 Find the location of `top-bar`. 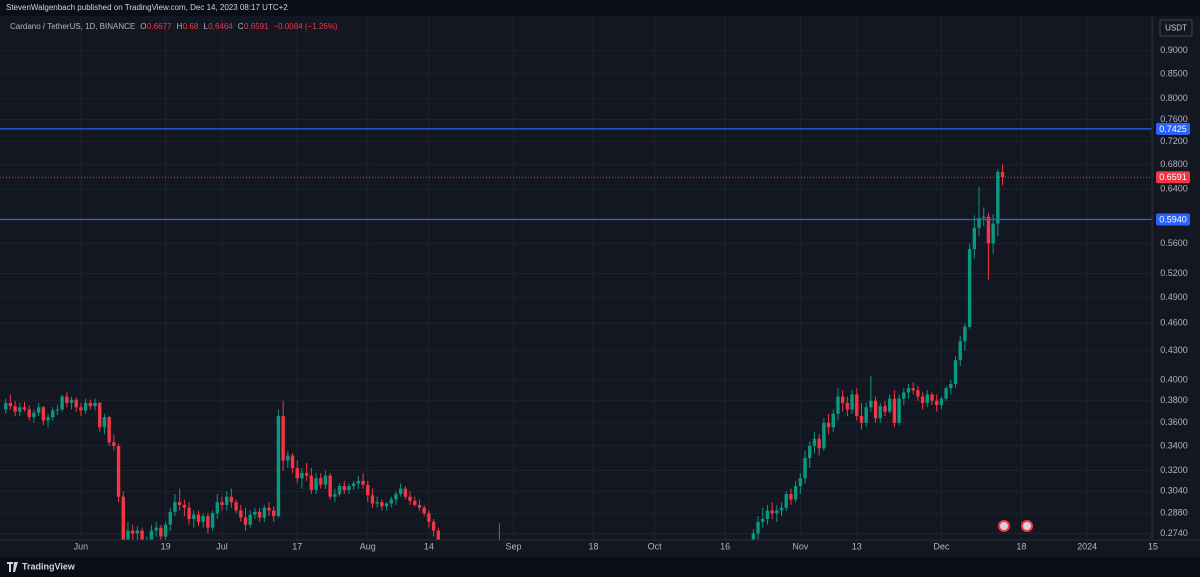

top-bar is located at coordinates (600, 8).